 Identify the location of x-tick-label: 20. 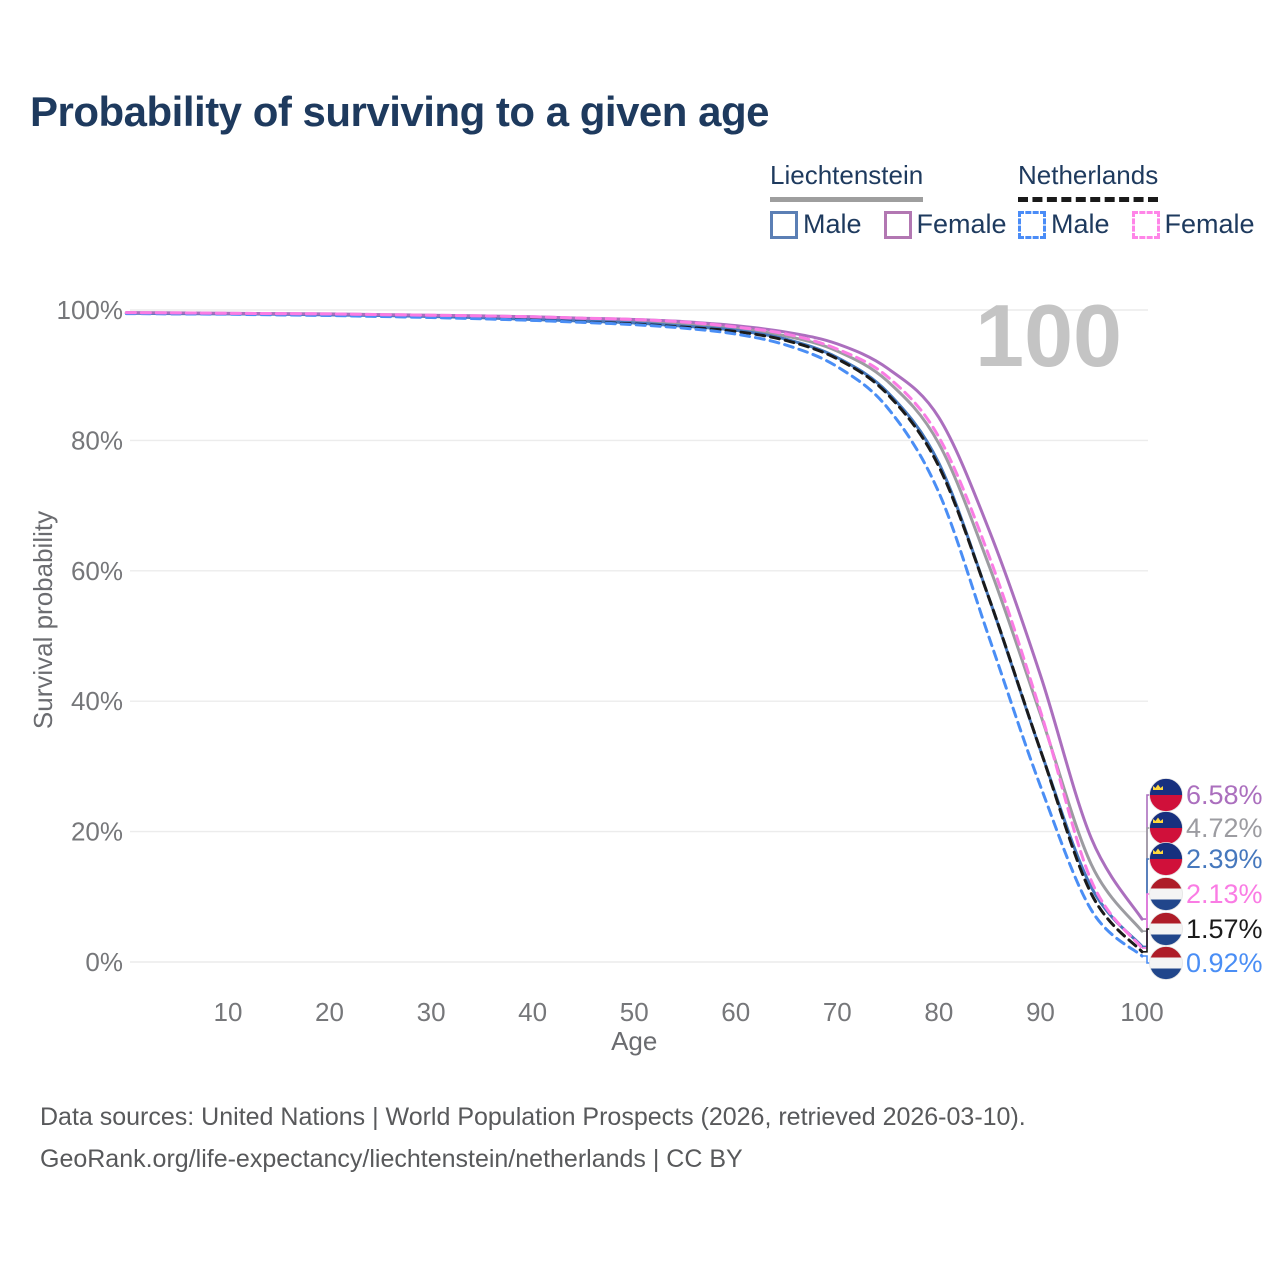
(329, 1012).